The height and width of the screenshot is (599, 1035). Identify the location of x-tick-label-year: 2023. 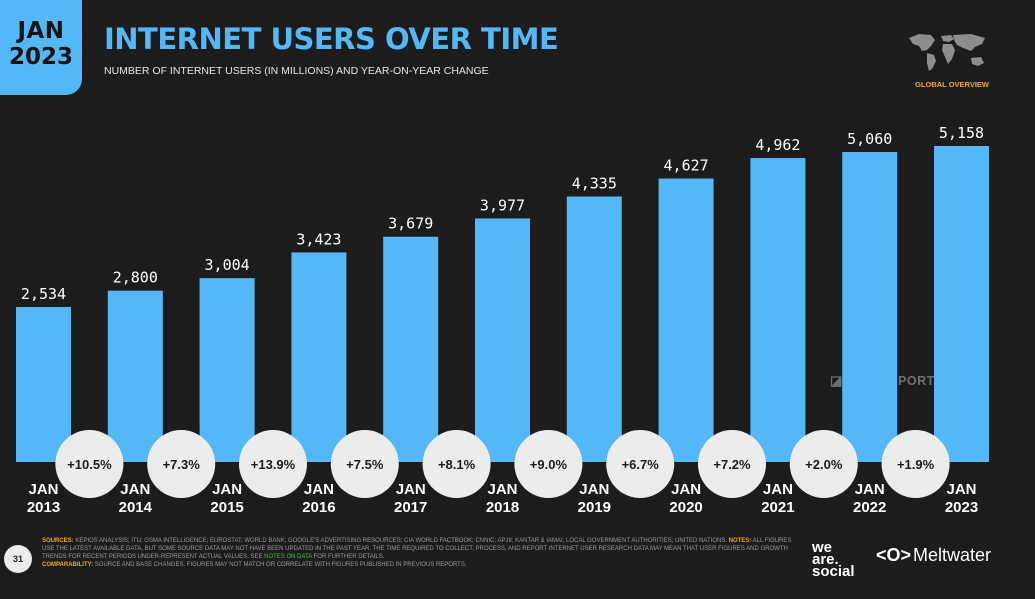
(961, 507).